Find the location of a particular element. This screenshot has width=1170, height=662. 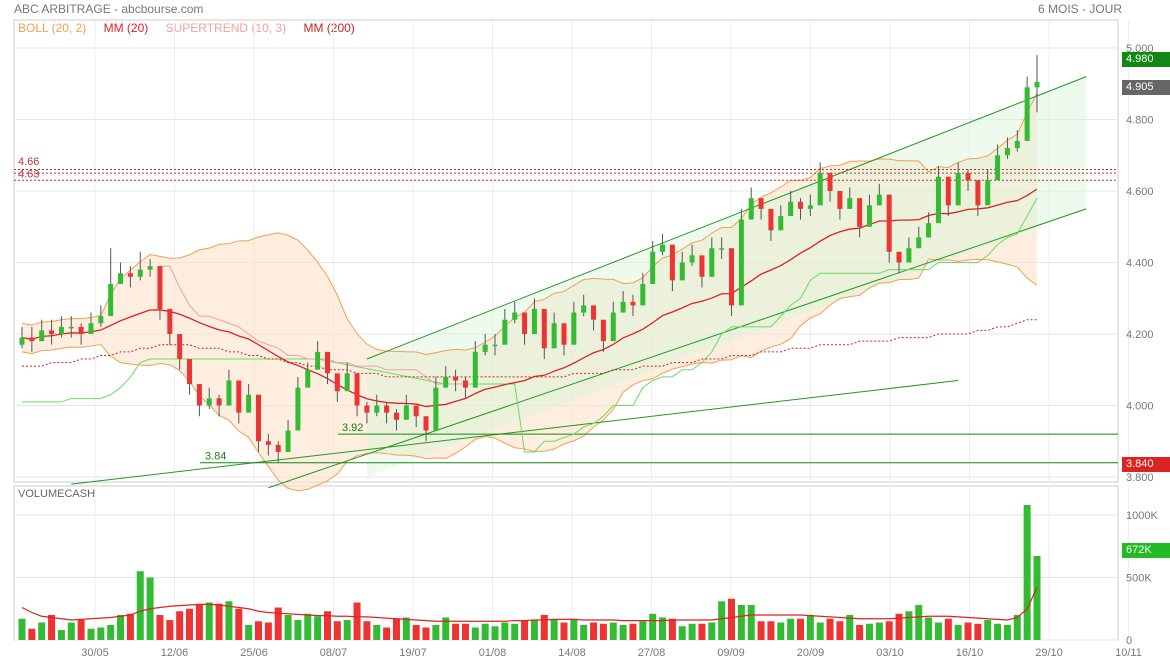

y-tick-label: 4.600 is located at coordinates (1140, 192).